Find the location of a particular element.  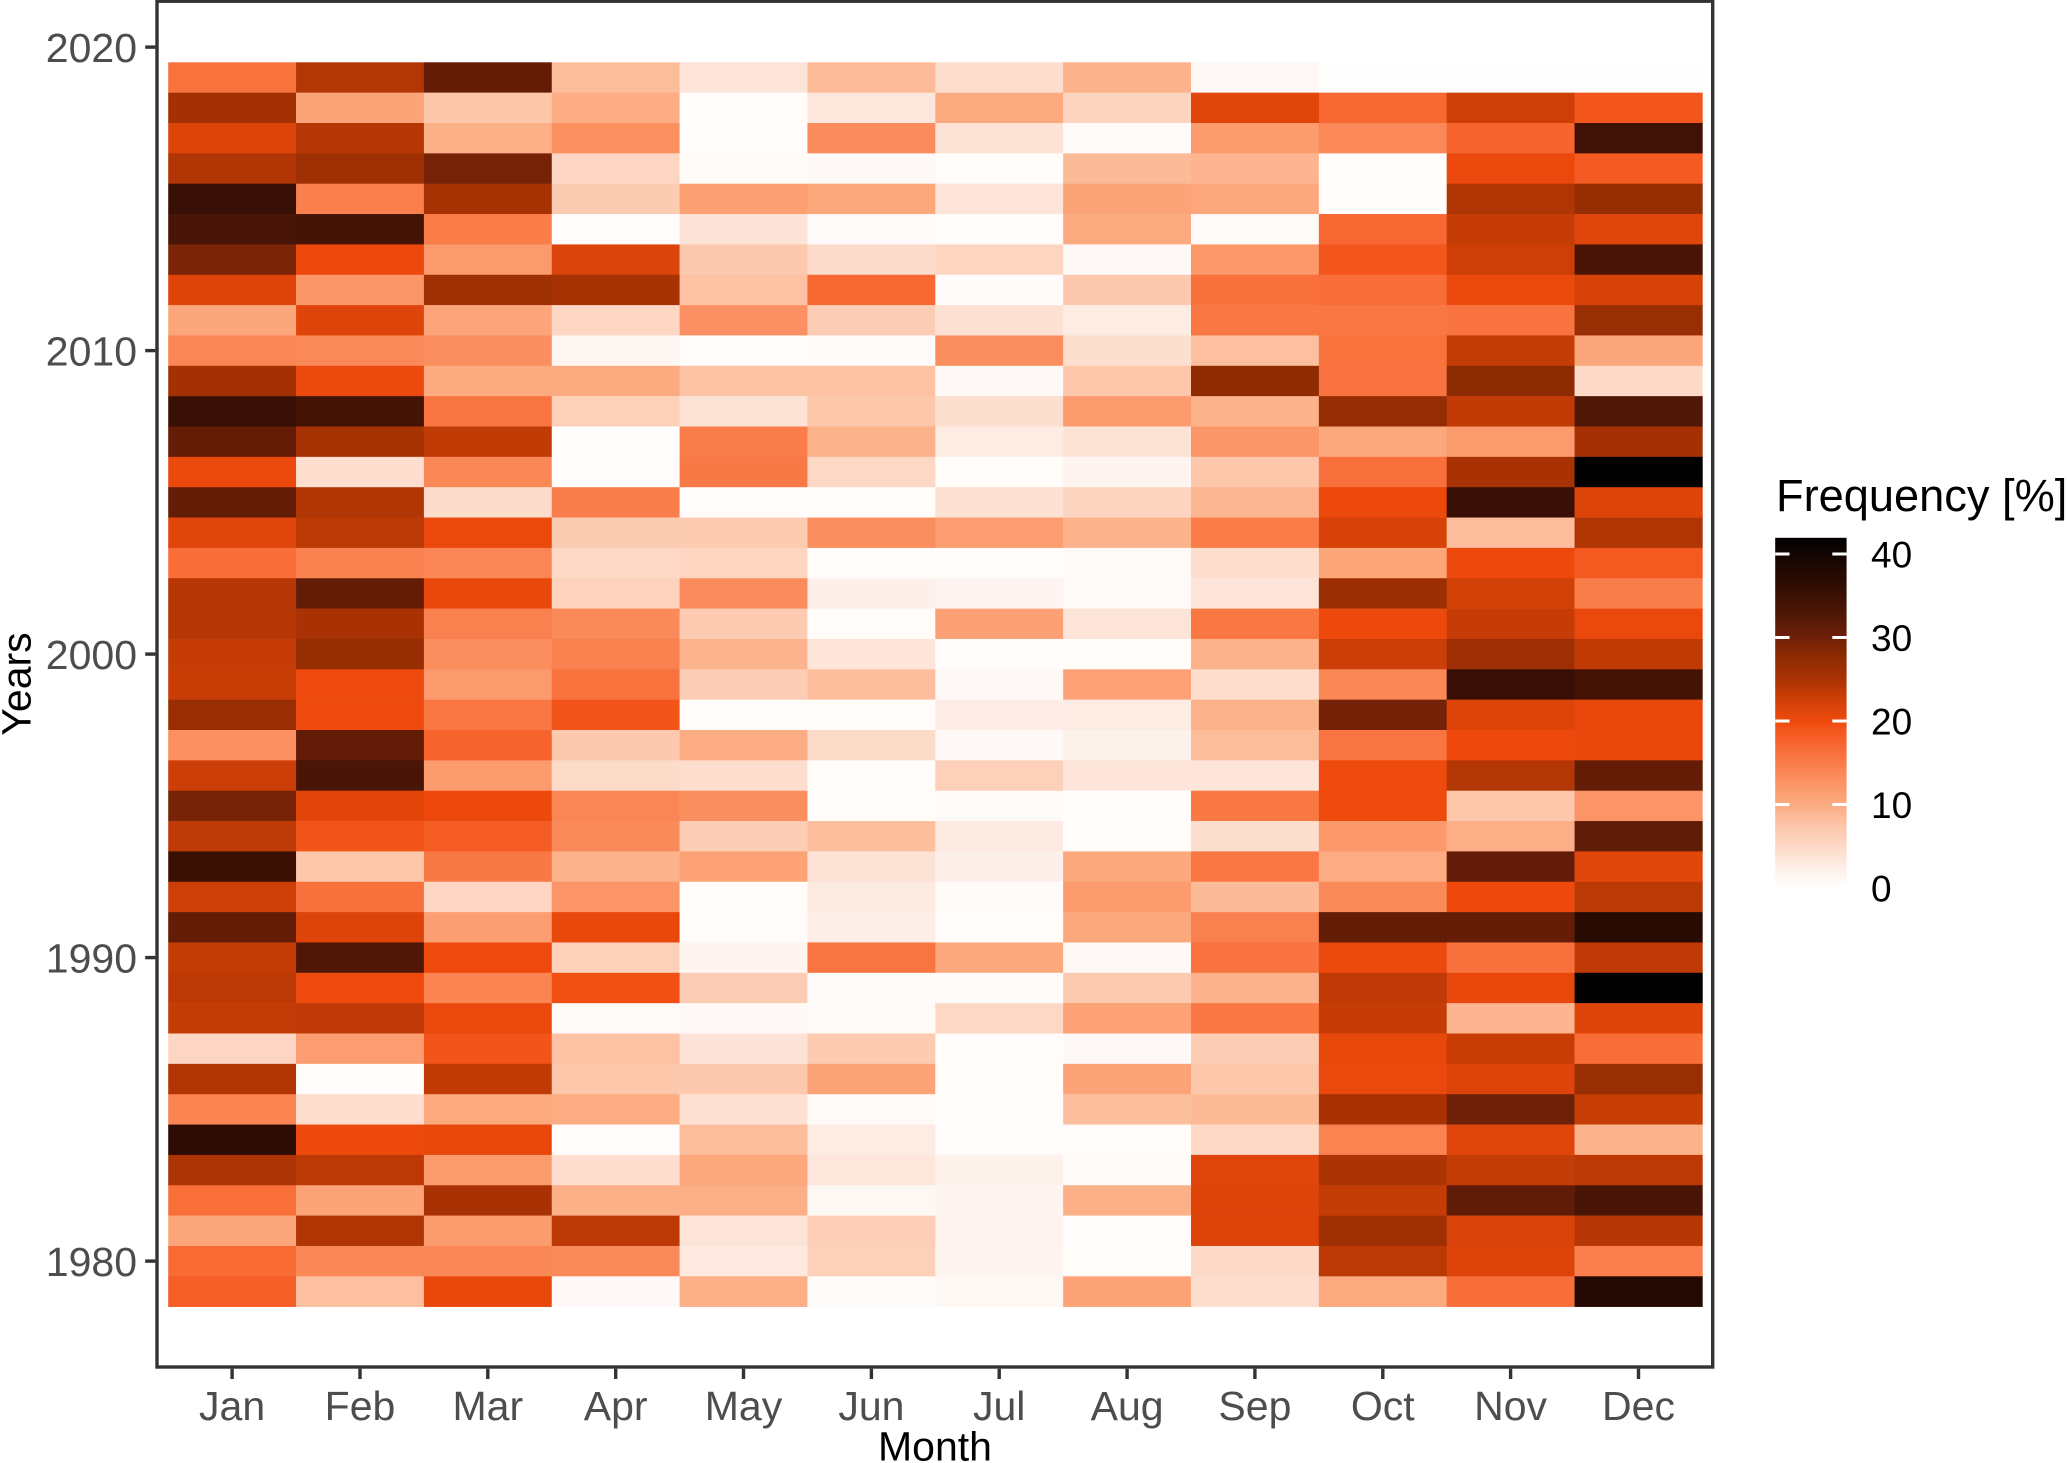

svg-text: May is located at coordinates (744, 1406).